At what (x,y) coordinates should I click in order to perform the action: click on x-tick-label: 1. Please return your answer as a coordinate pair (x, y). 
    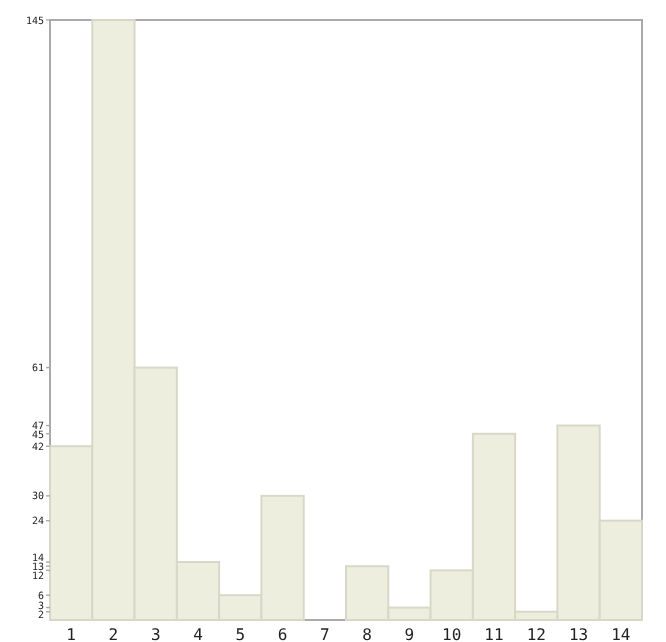
    Looking at the image, I should click on (71, 634).